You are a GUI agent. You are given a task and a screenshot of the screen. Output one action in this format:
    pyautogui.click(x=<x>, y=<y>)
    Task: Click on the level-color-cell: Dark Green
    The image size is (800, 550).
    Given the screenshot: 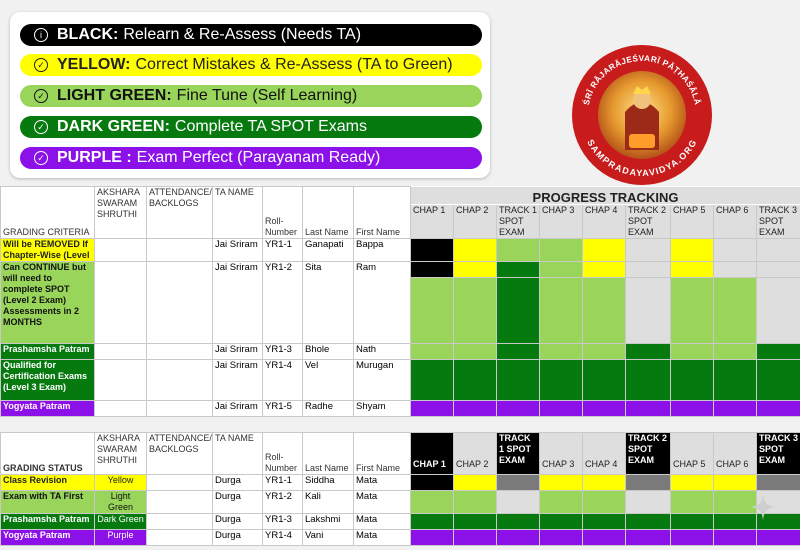 What is the action you would take?
    pyautogui.click(x=120, y=521)
    